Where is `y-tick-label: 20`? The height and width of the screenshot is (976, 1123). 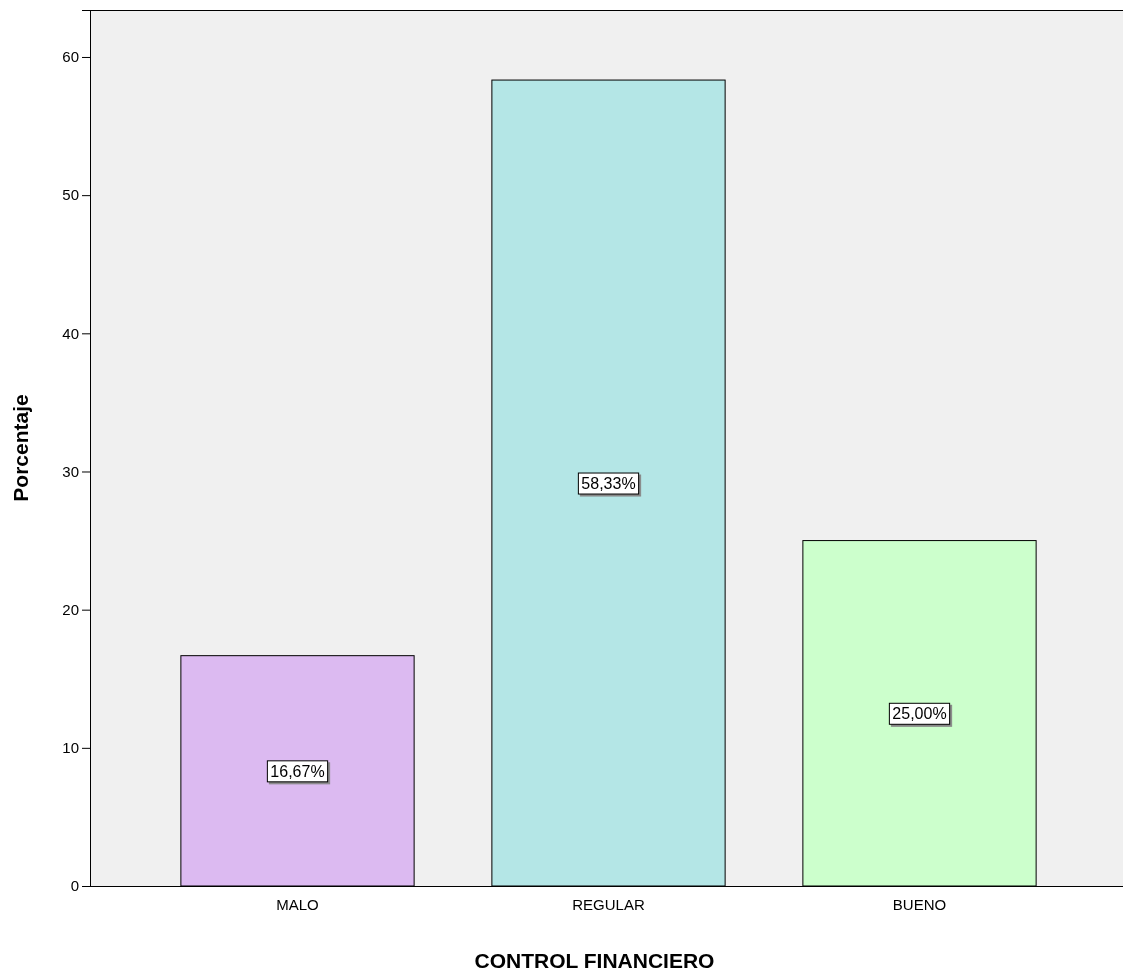
y-tick-label: 20 is located at coordinates (70, 609).